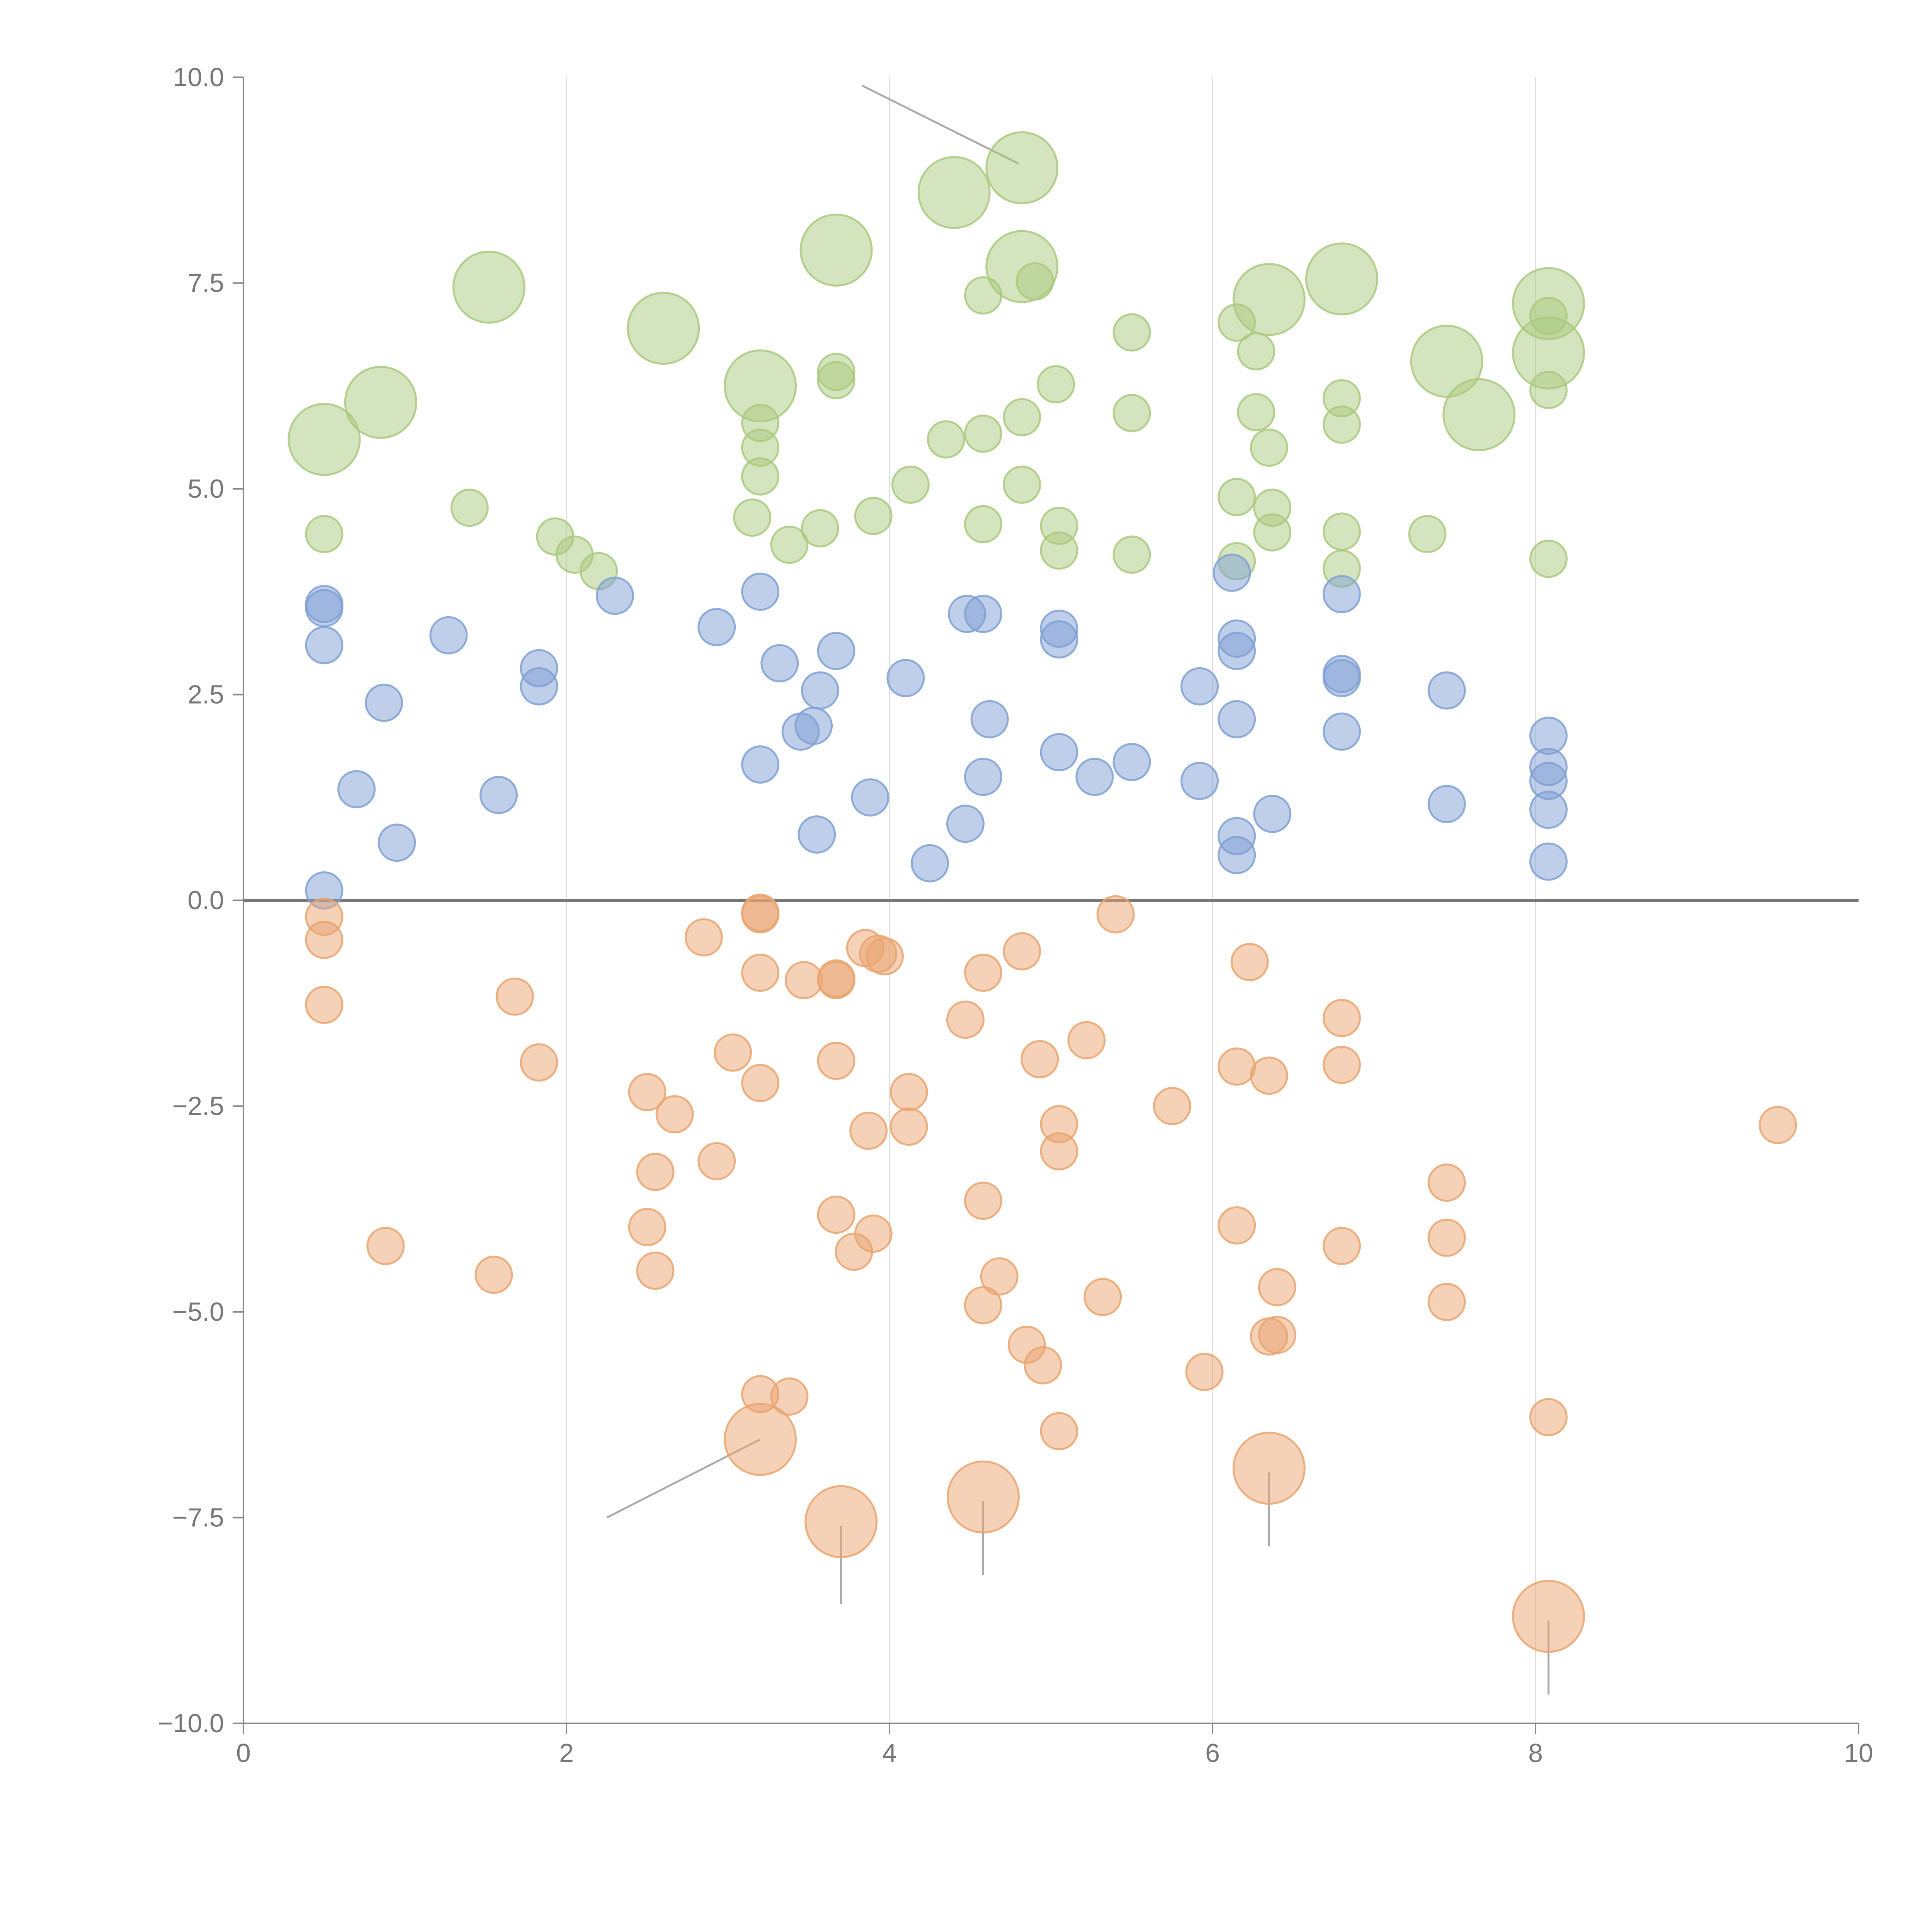  What do you see at coordinates (205, 695) in the screenshot?
I see `y-tick-label: 2.5` at bounding box center [205, 695].